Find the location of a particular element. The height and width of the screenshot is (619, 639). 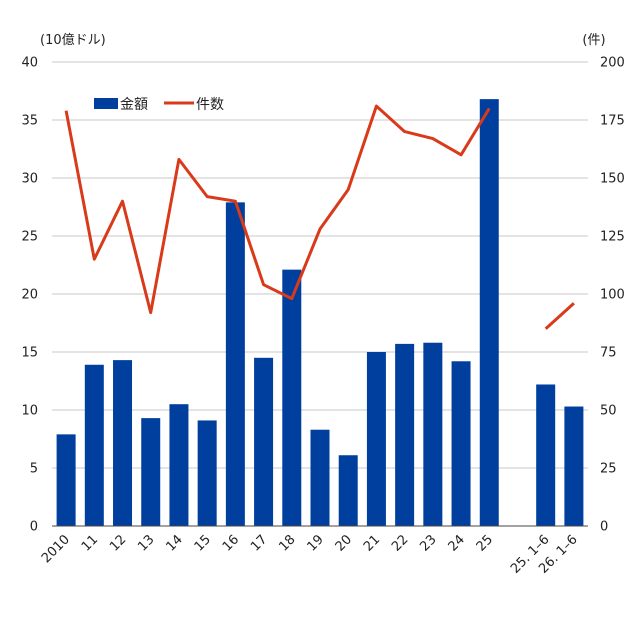

x-tick-label: 13 is located at coordinates (146, 543).